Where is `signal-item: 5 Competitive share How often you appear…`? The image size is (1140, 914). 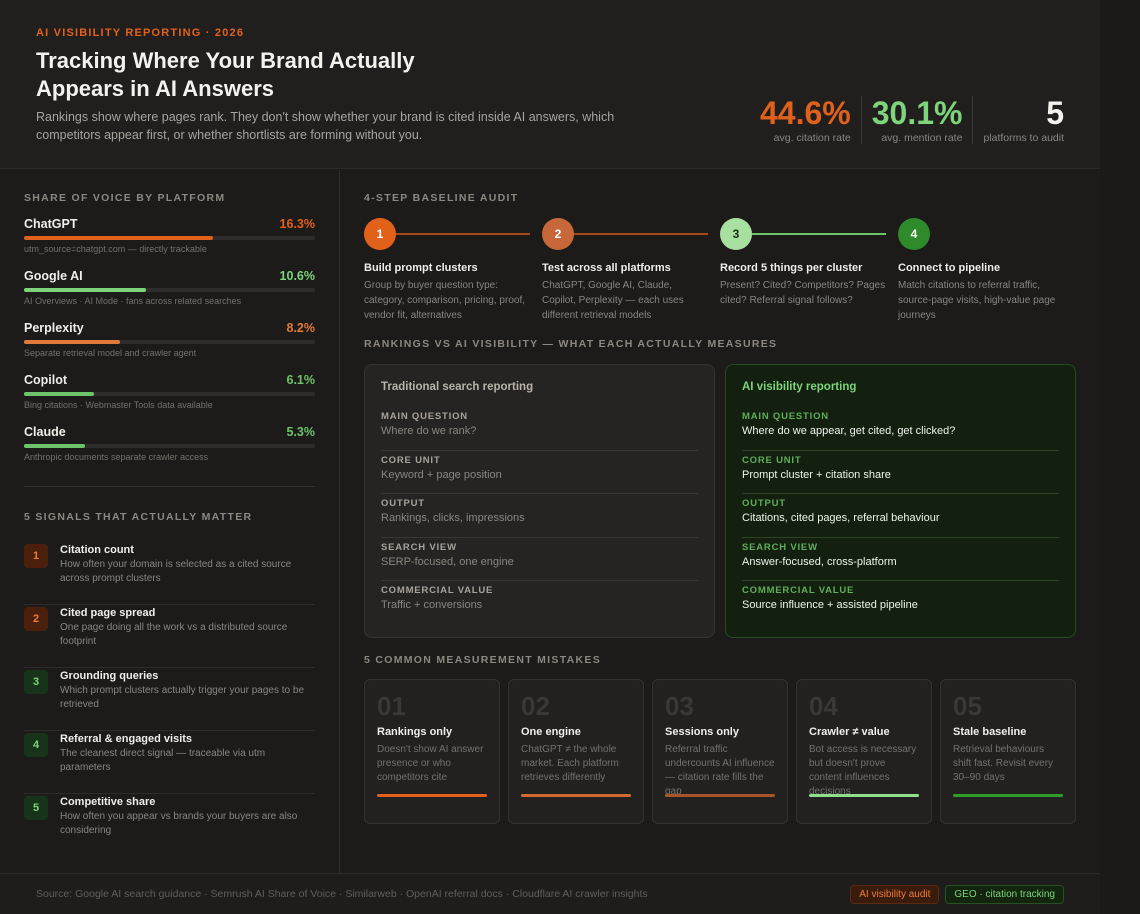 signal-item: 5 Competitive share How often you appear… is located at coordinates (169, 825).